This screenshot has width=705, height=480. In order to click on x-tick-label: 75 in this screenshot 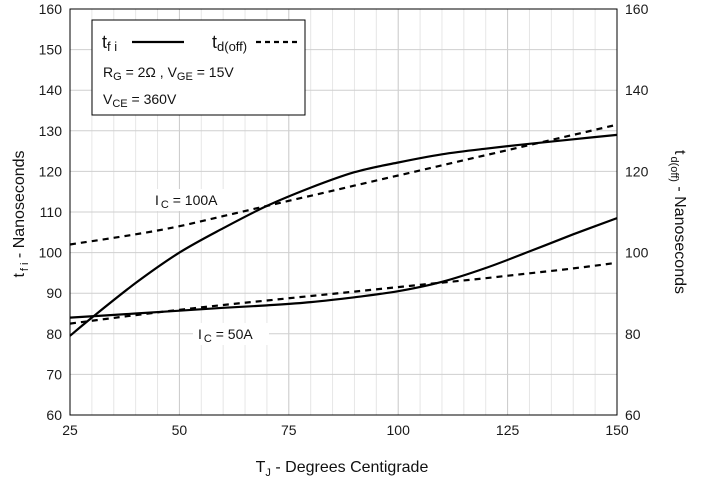, I will do `click(289, 430)`.